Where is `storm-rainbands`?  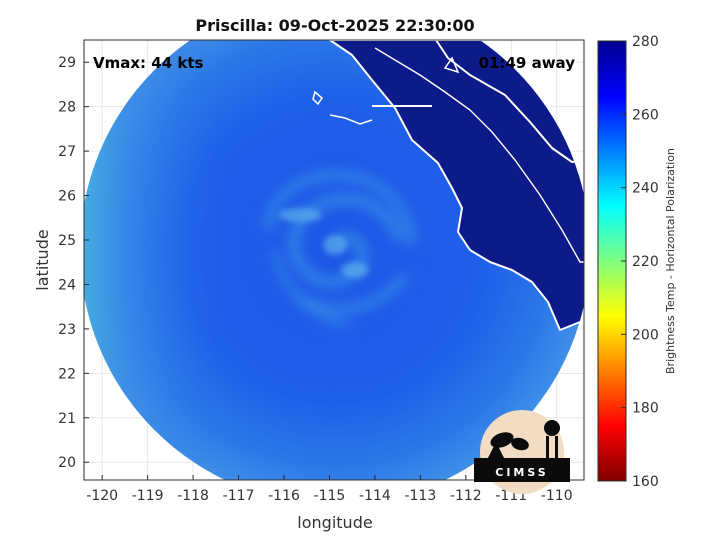
storm-rainbands is located at coordinates (340, 249).